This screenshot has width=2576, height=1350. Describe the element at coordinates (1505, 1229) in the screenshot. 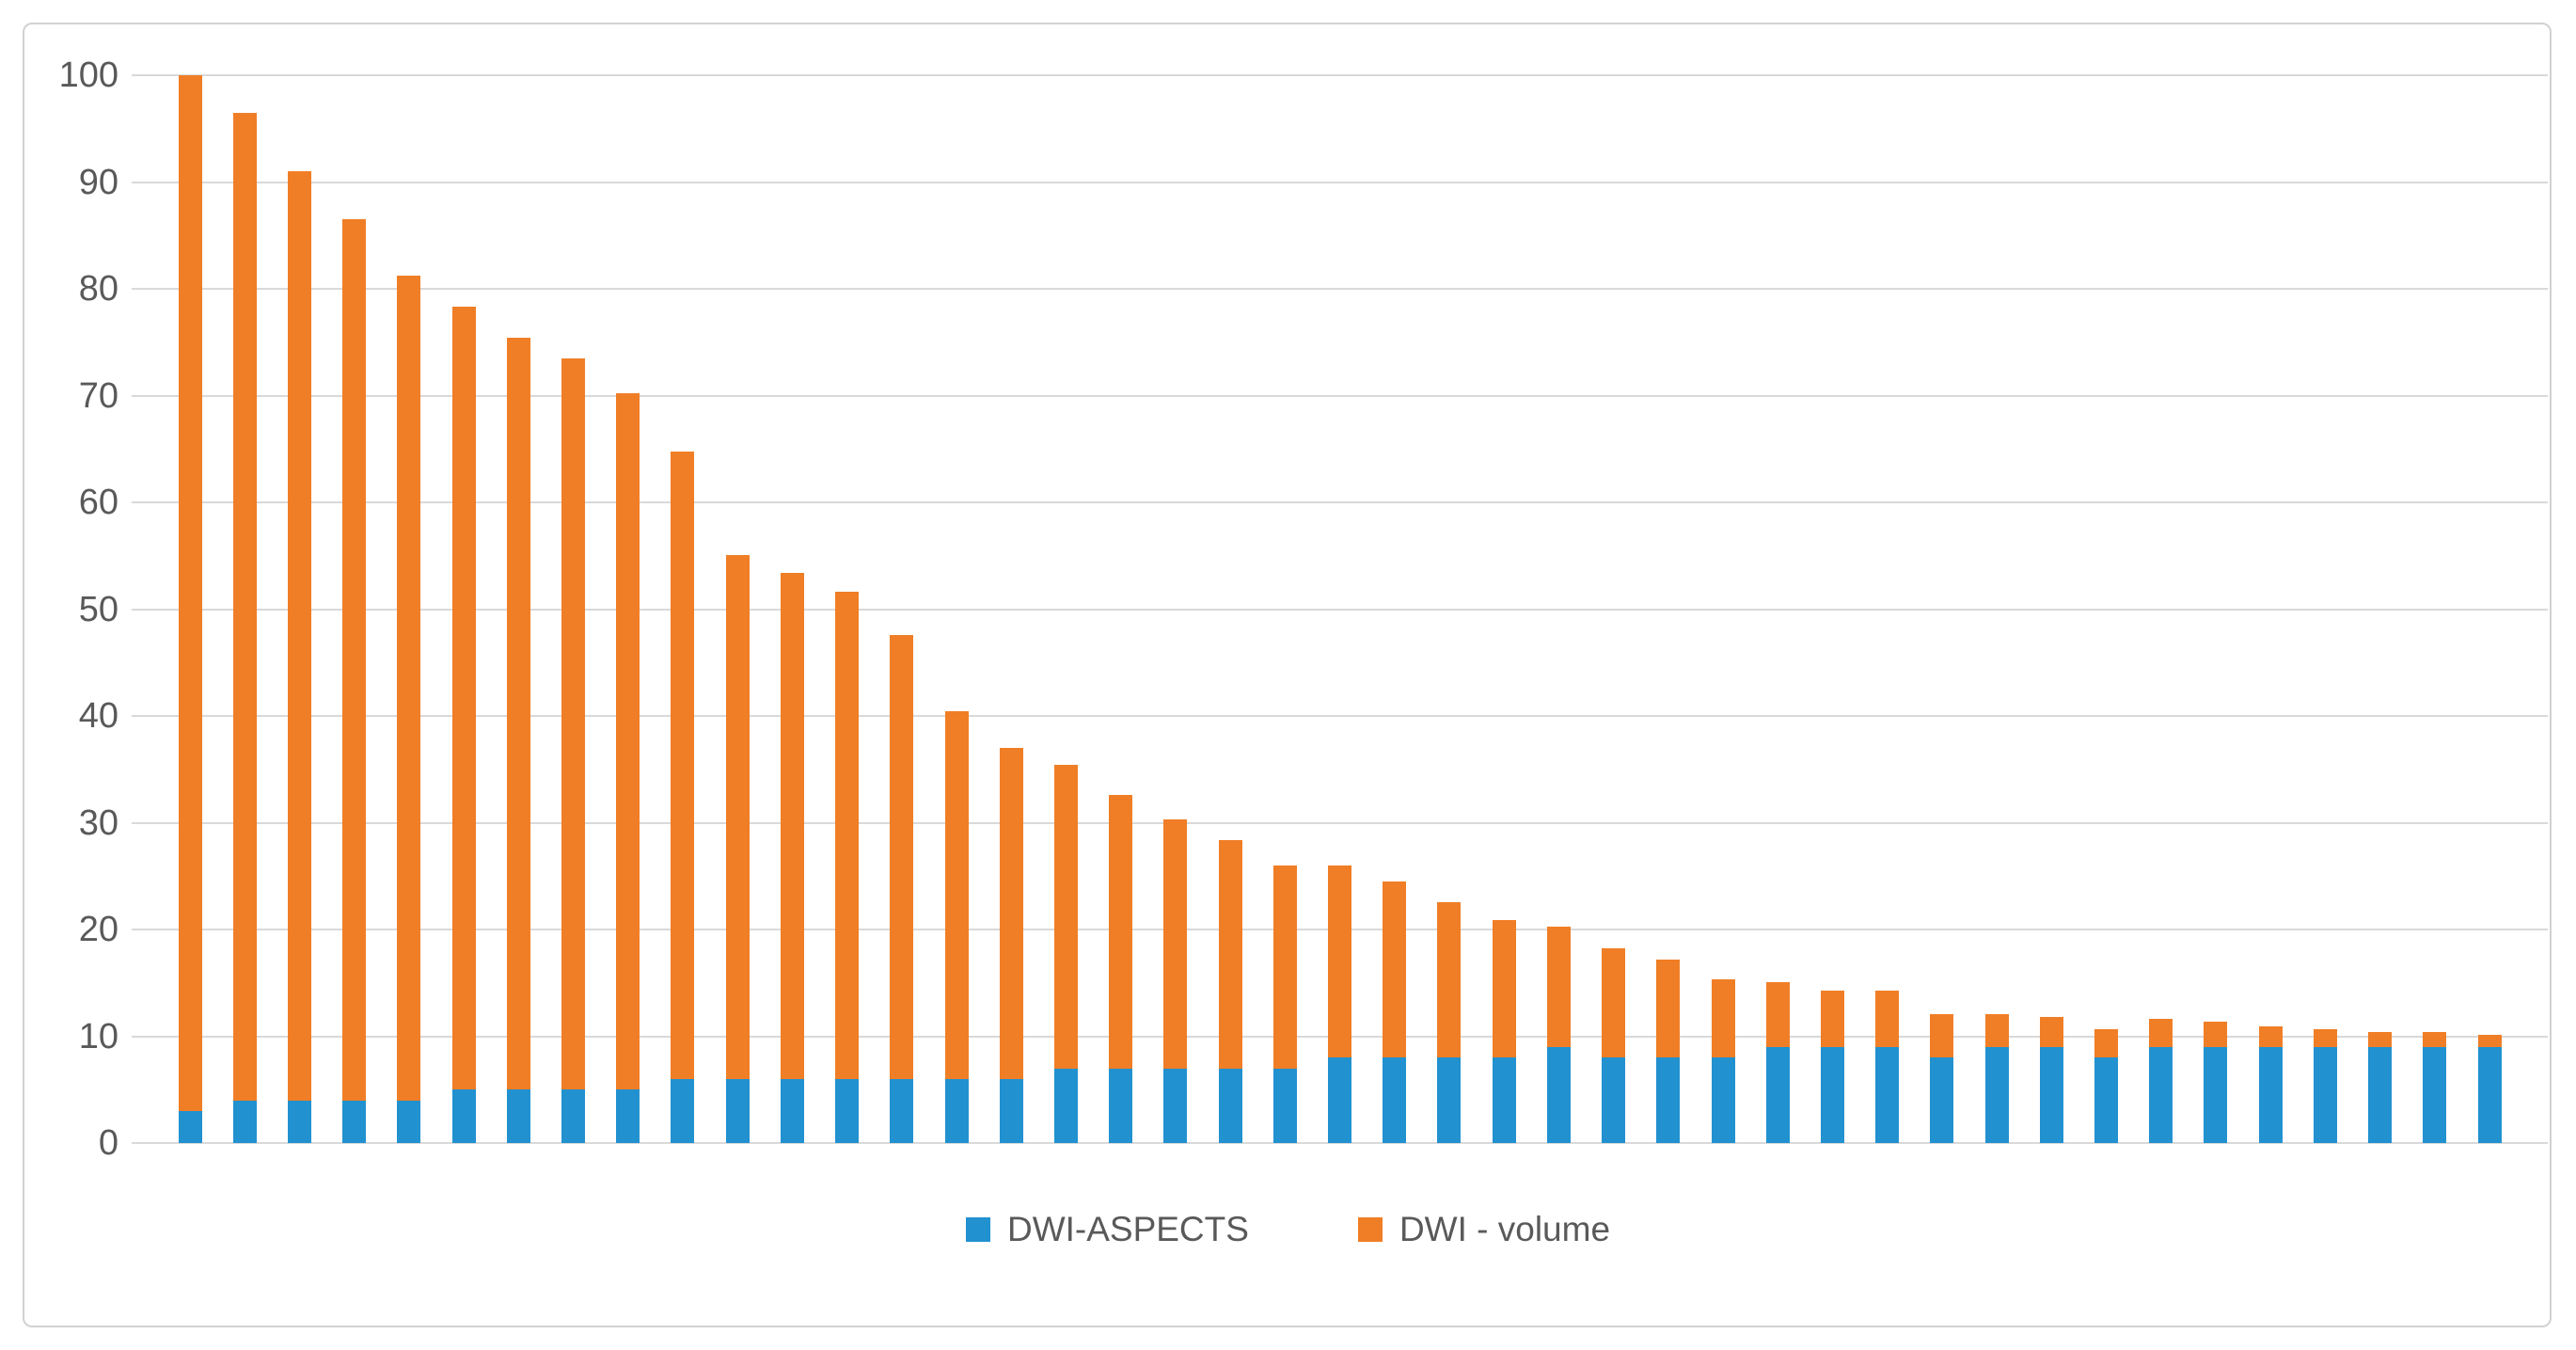

I see `legend-label: DWI - volume` at that location.